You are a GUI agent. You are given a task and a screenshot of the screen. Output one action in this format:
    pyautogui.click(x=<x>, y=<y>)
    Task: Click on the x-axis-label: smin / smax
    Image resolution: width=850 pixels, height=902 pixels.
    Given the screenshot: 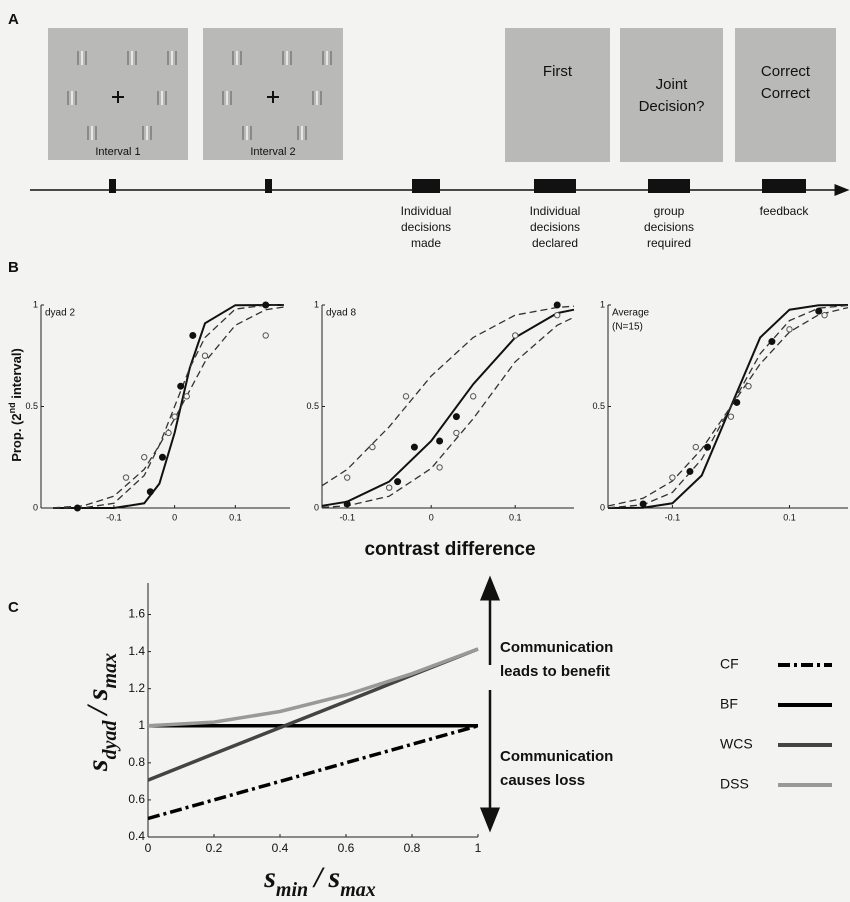 What is the action you would take?
    pyautogui.click(x=319, y=881)
    